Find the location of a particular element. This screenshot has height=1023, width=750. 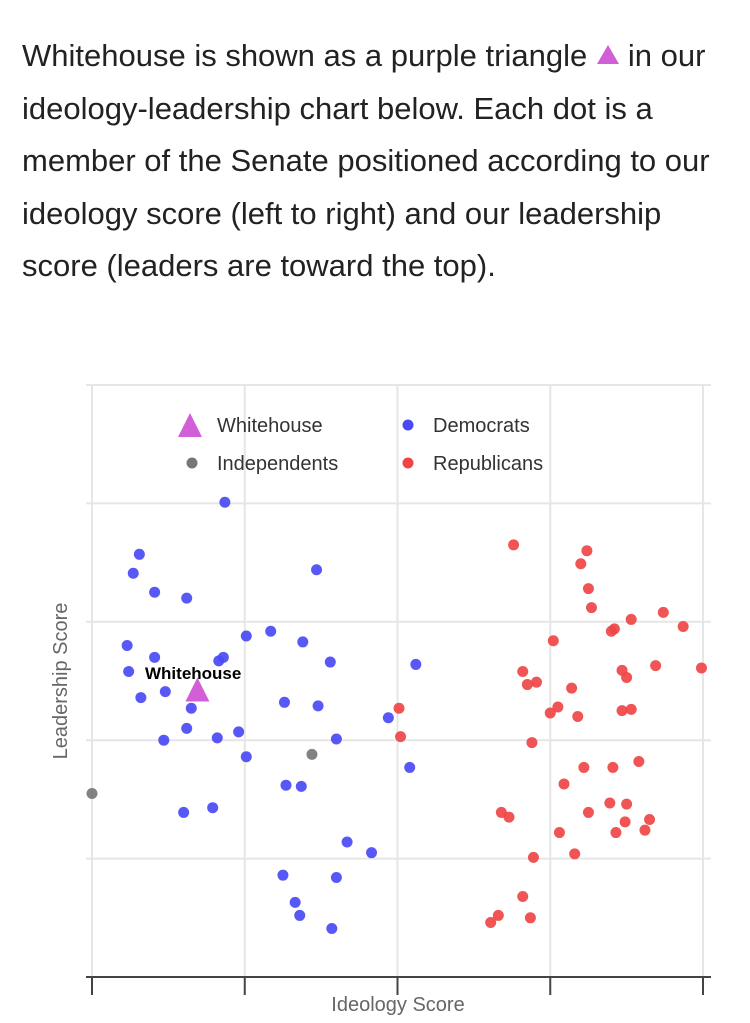

legend-republicans-dot-icon is located at coordinates (408, 463).